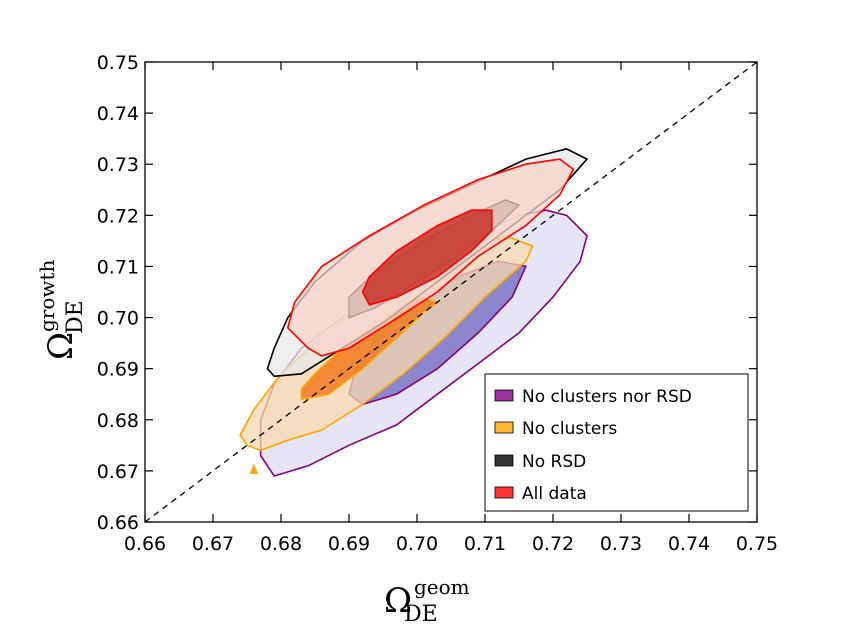 This screenshot has width=843, height=632. What do you see at coordinates (213, 544) in the screenshot?
I see `x-tick-label: 0.67` at bounding box center [213, 544].